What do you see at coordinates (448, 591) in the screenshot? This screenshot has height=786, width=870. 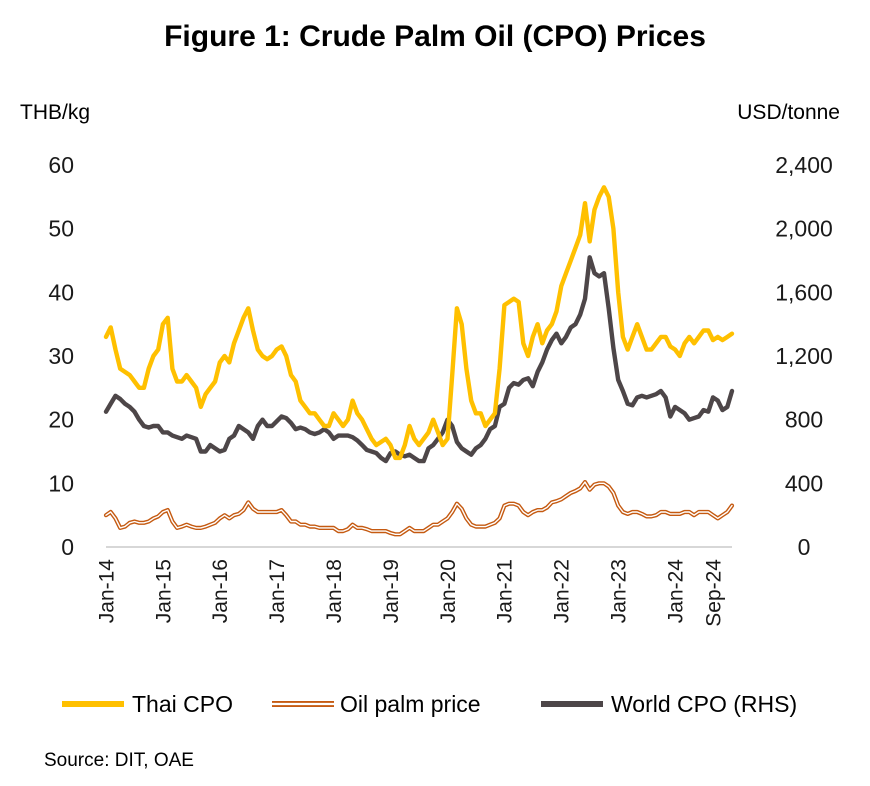 I see `x-tick-label: Jan-20` at bounding box center [448, 591].